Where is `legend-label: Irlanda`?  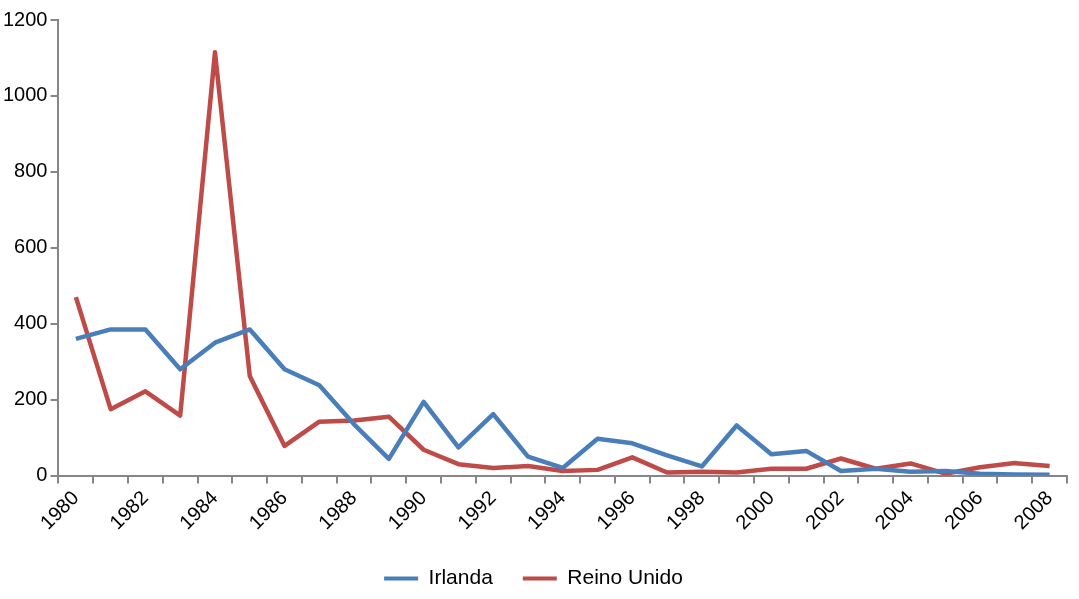 legend-label: Irlanda is located at coordinates (461, 577).